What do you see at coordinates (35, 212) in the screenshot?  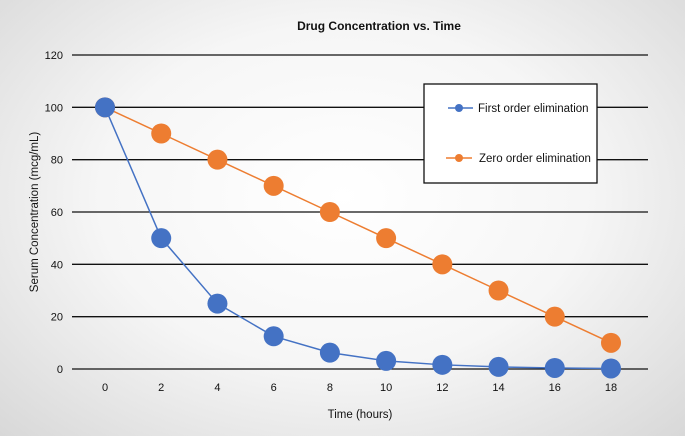 I see `y-axis-label: Serum Concentration (mcg/mL)` at bounding box center [35, 212].